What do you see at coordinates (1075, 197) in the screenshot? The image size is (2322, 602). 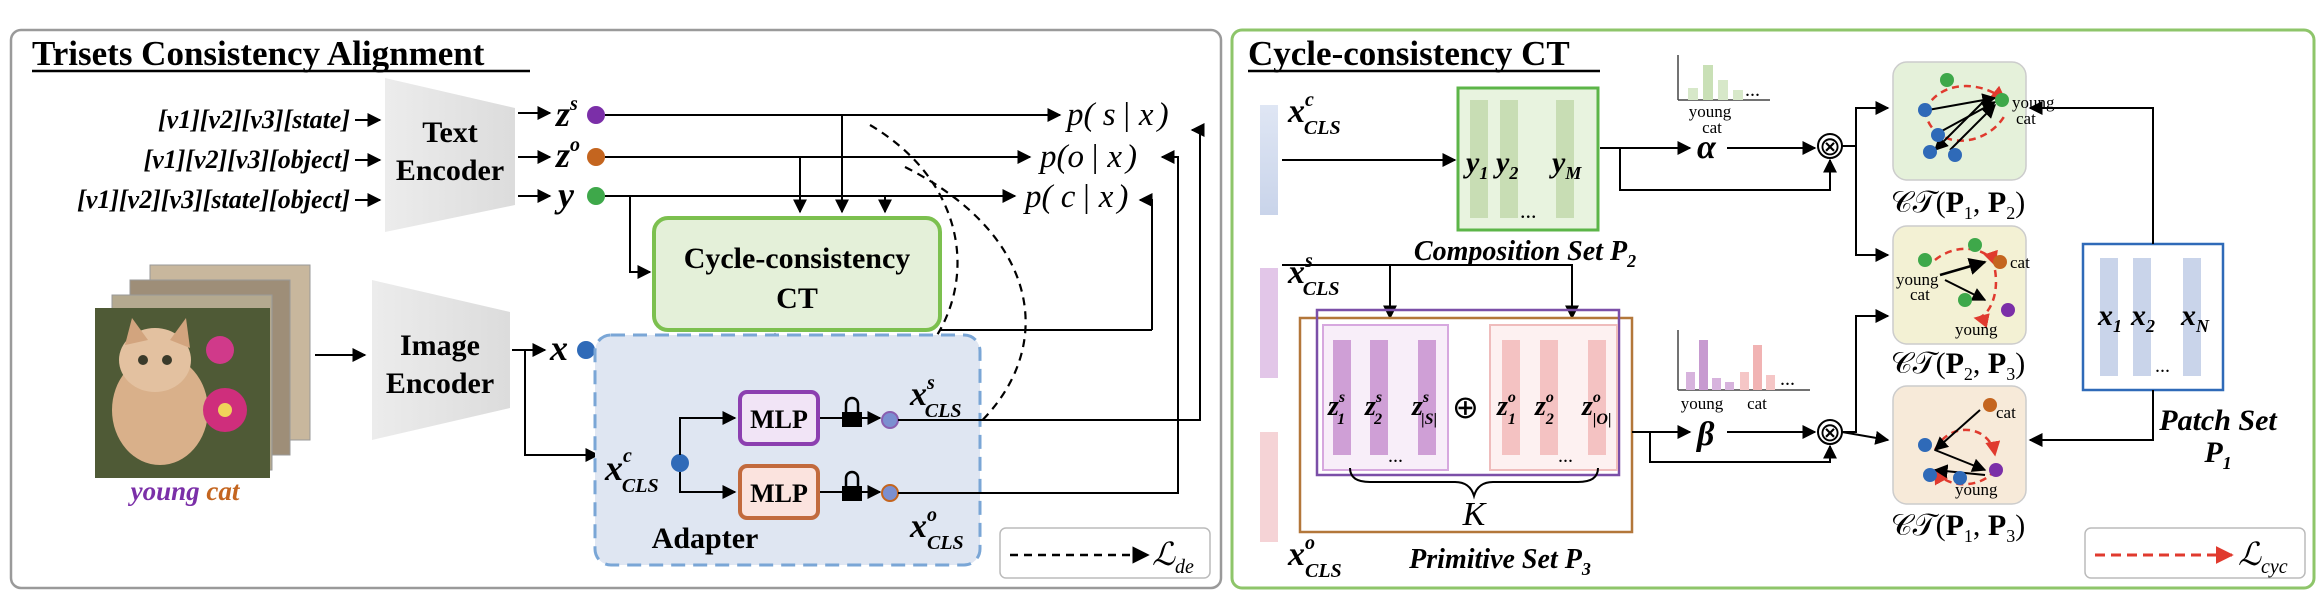 I see `output-pc: p( c | x)` at bounding box center [1075, 197].